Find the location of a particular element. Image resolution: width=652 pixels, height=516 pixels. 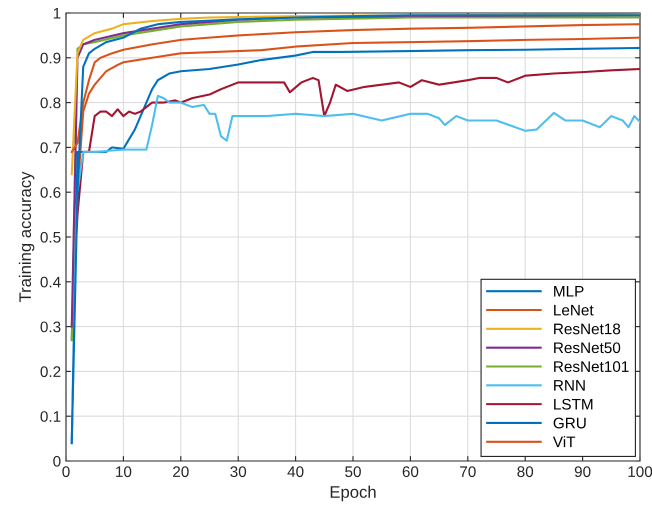

x-tick-label: 60 is located at coordinates (410, 472).